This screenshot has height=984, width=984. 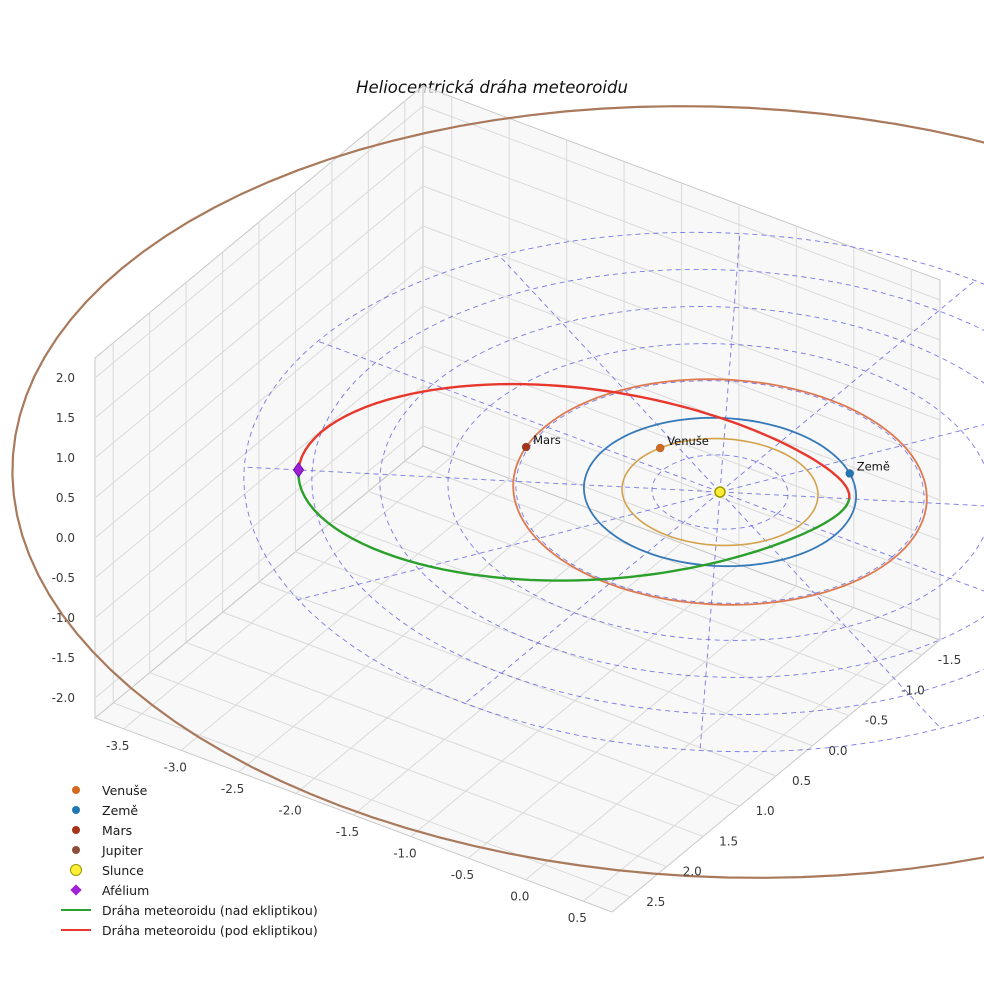 I want to click on markers: Venuše Země Mars, so click(x=591, y=465).